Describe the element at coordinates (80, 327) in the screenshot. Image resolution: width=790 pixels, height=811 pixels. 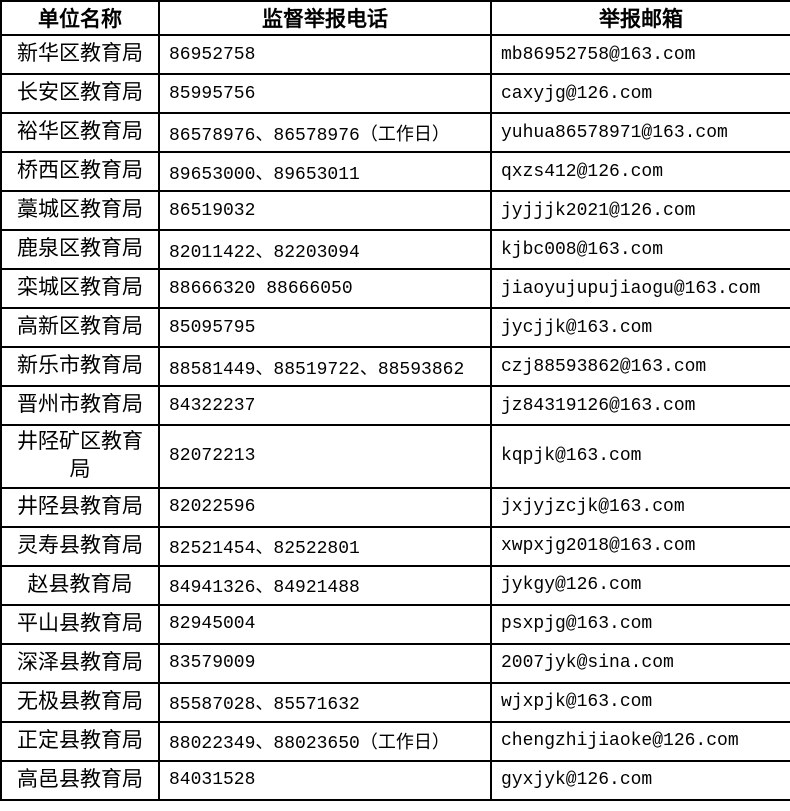
I see `unit-name-cell: 高新区教育局` at that location.